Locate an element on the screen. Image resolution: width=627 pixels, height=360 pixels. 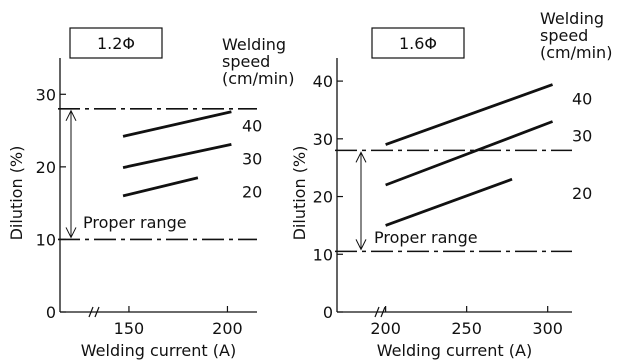
panel-label: 1.6Φ is located at coordinates (418, 43).